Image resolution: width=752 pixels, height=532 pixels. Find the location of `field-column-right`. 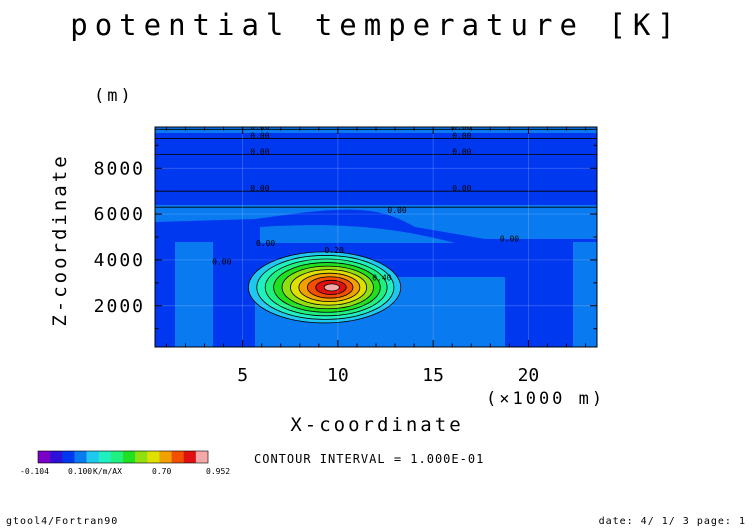

field-column-right is located at coordinates (585, 294).